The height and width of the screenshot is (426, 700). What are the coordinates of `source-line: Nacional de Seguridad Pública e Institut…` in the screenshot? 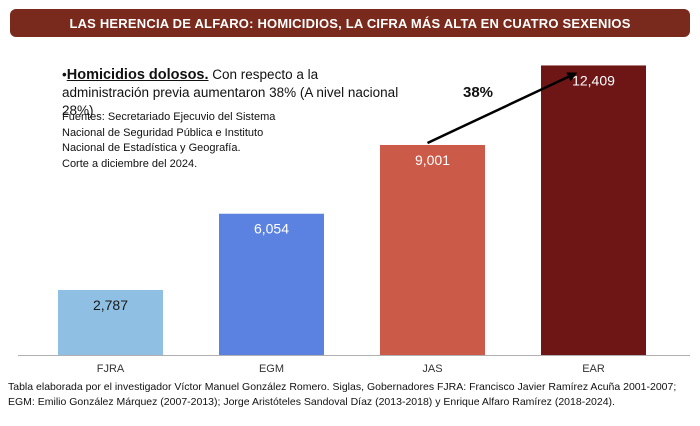 It's located at (163, 132).